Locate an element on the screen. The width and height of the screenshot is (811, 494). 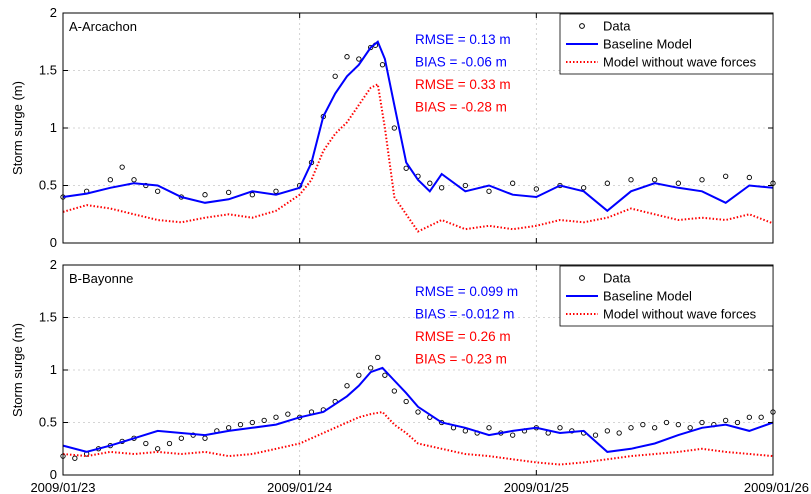
stat-annotation: RMSE = 0.26 m is located at coordinates (463, 336).